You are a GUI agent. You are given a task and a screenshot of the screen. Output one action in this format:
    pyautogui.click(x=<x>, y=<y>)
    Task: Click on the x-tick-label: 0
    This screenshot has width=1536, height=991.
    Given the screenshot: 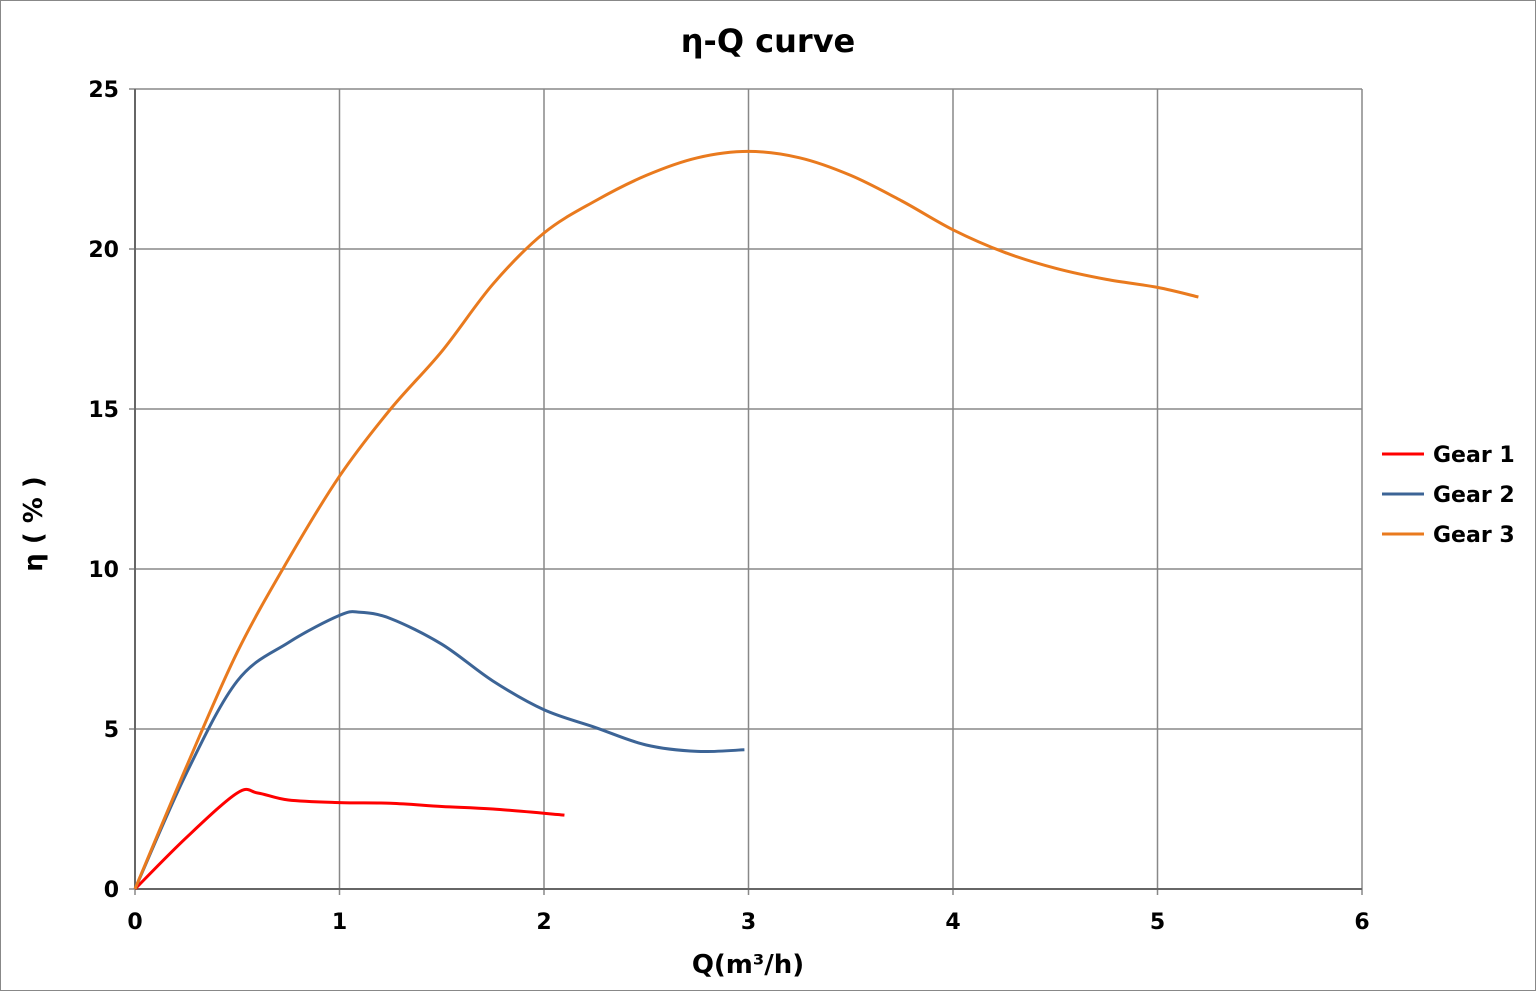 What is the action you would take?
    pyautogui.click(x=134, y=922)
    